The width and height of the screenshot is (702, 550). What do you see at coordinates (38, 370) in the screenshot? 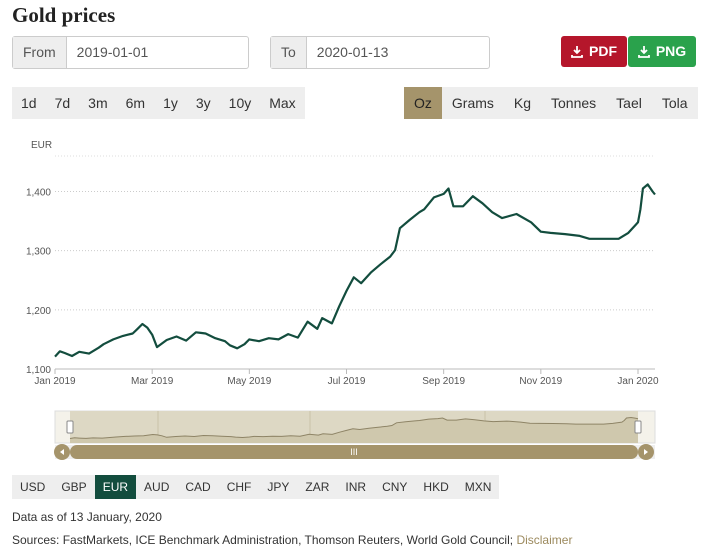
I see `y-tick-label: 1,100` at bounding box center [38, 370].